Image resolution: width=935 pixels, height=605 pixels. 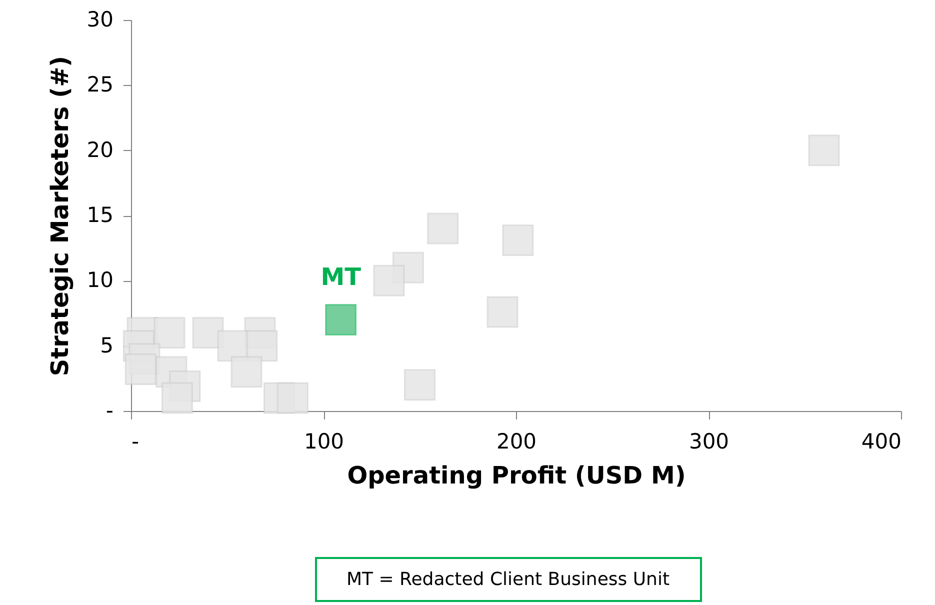 What do you see at coordinates (516, 476) in the screenshot?
I see `x-axis-title: Operating Profit (USD M)` at bounding box center [516, 476].